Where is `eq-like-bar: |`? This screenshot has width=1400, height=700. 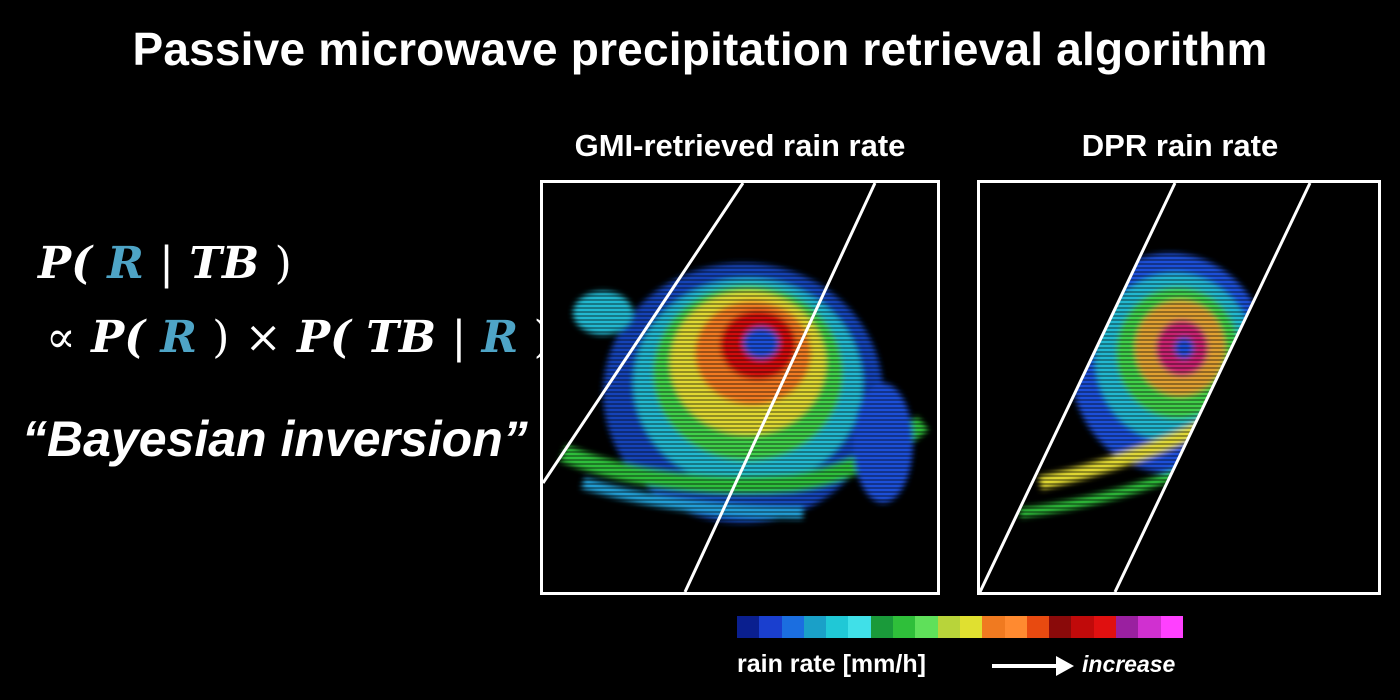
eq-like-bar: | is located at coordinates (459, 337).